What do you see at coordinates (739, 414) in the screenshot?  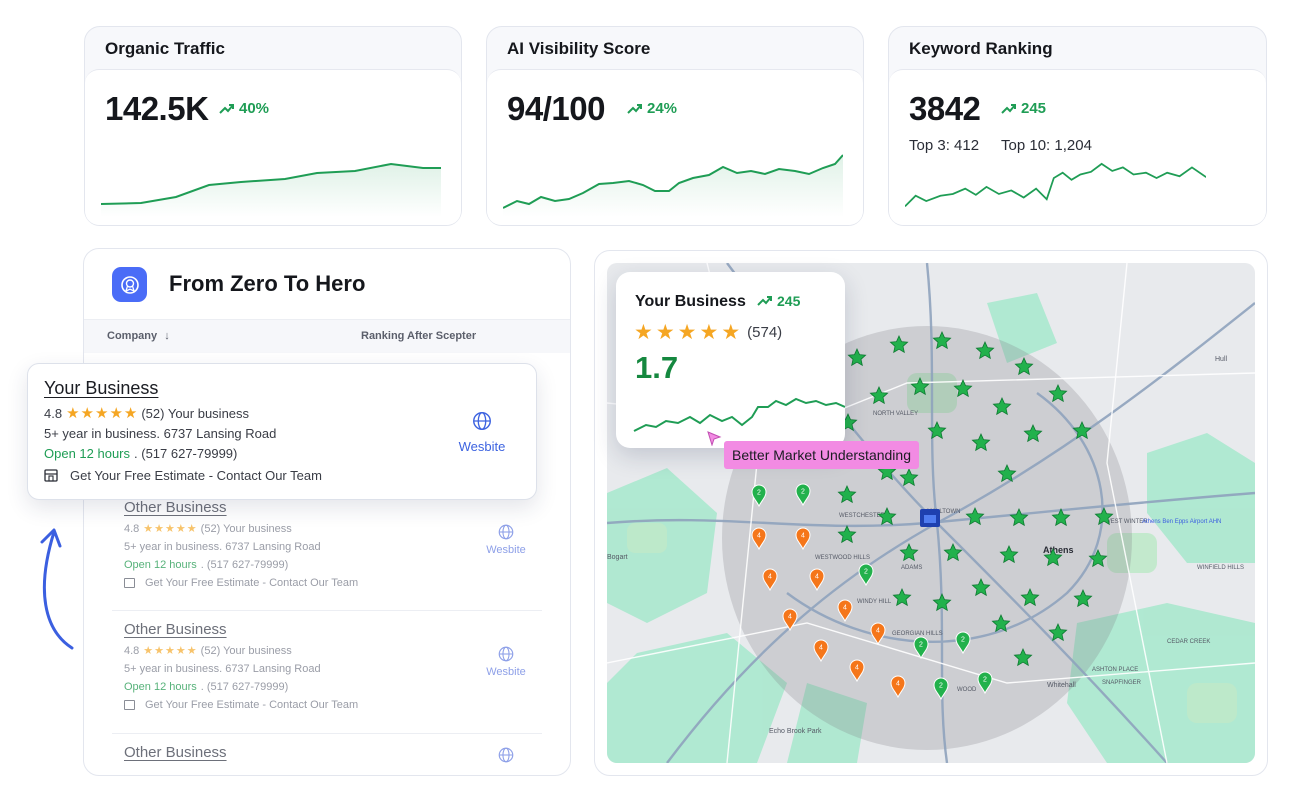 I see `rank-sparkline` at bounding box center [739, 414].